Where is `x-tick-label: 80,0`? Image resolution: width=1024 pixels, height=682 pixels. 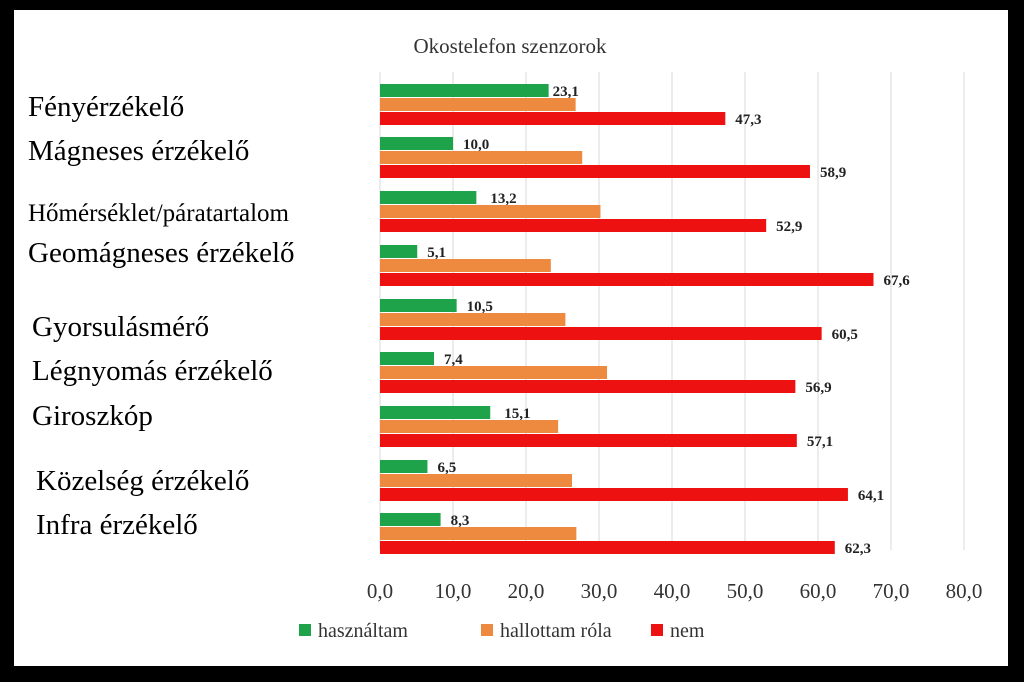
x-tick-label: 80,0 is located at coordinates (964, 591).